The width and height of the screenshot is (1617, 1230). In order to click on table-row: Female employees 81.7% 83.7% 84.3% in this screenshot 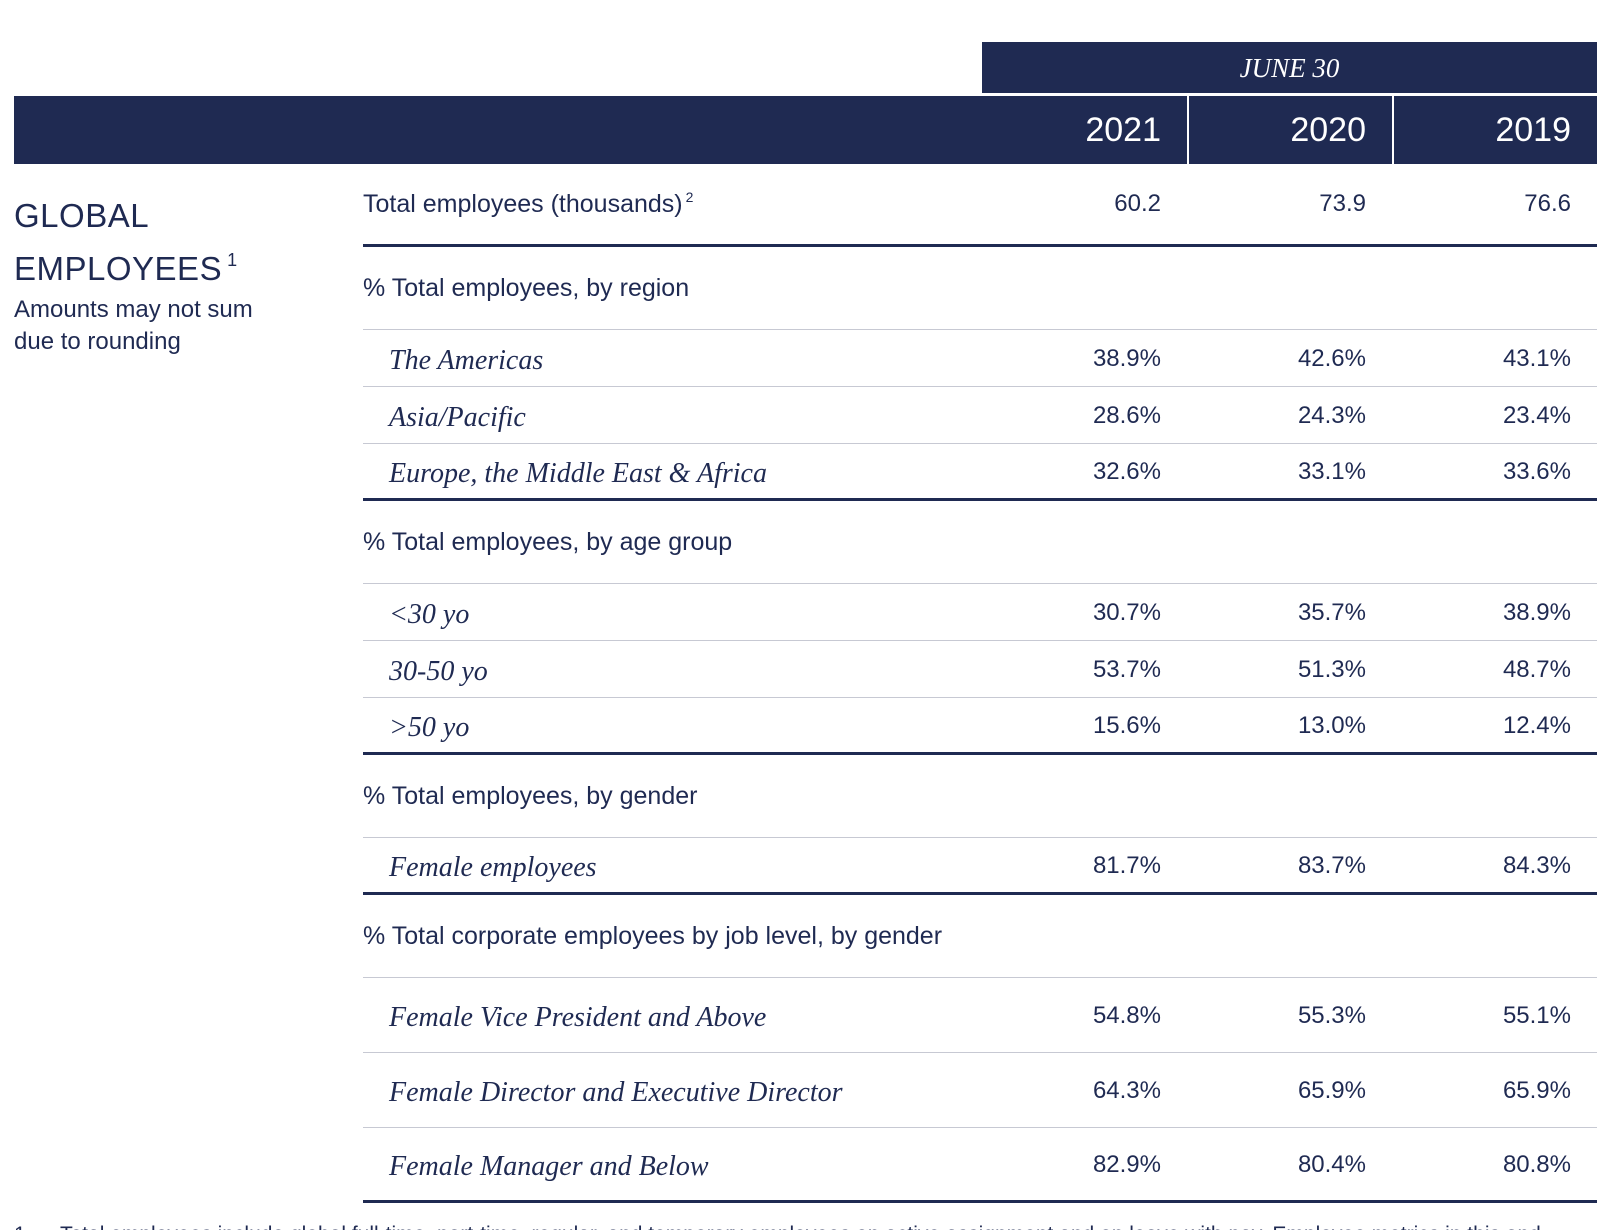, I will do `click(980, 866)`.